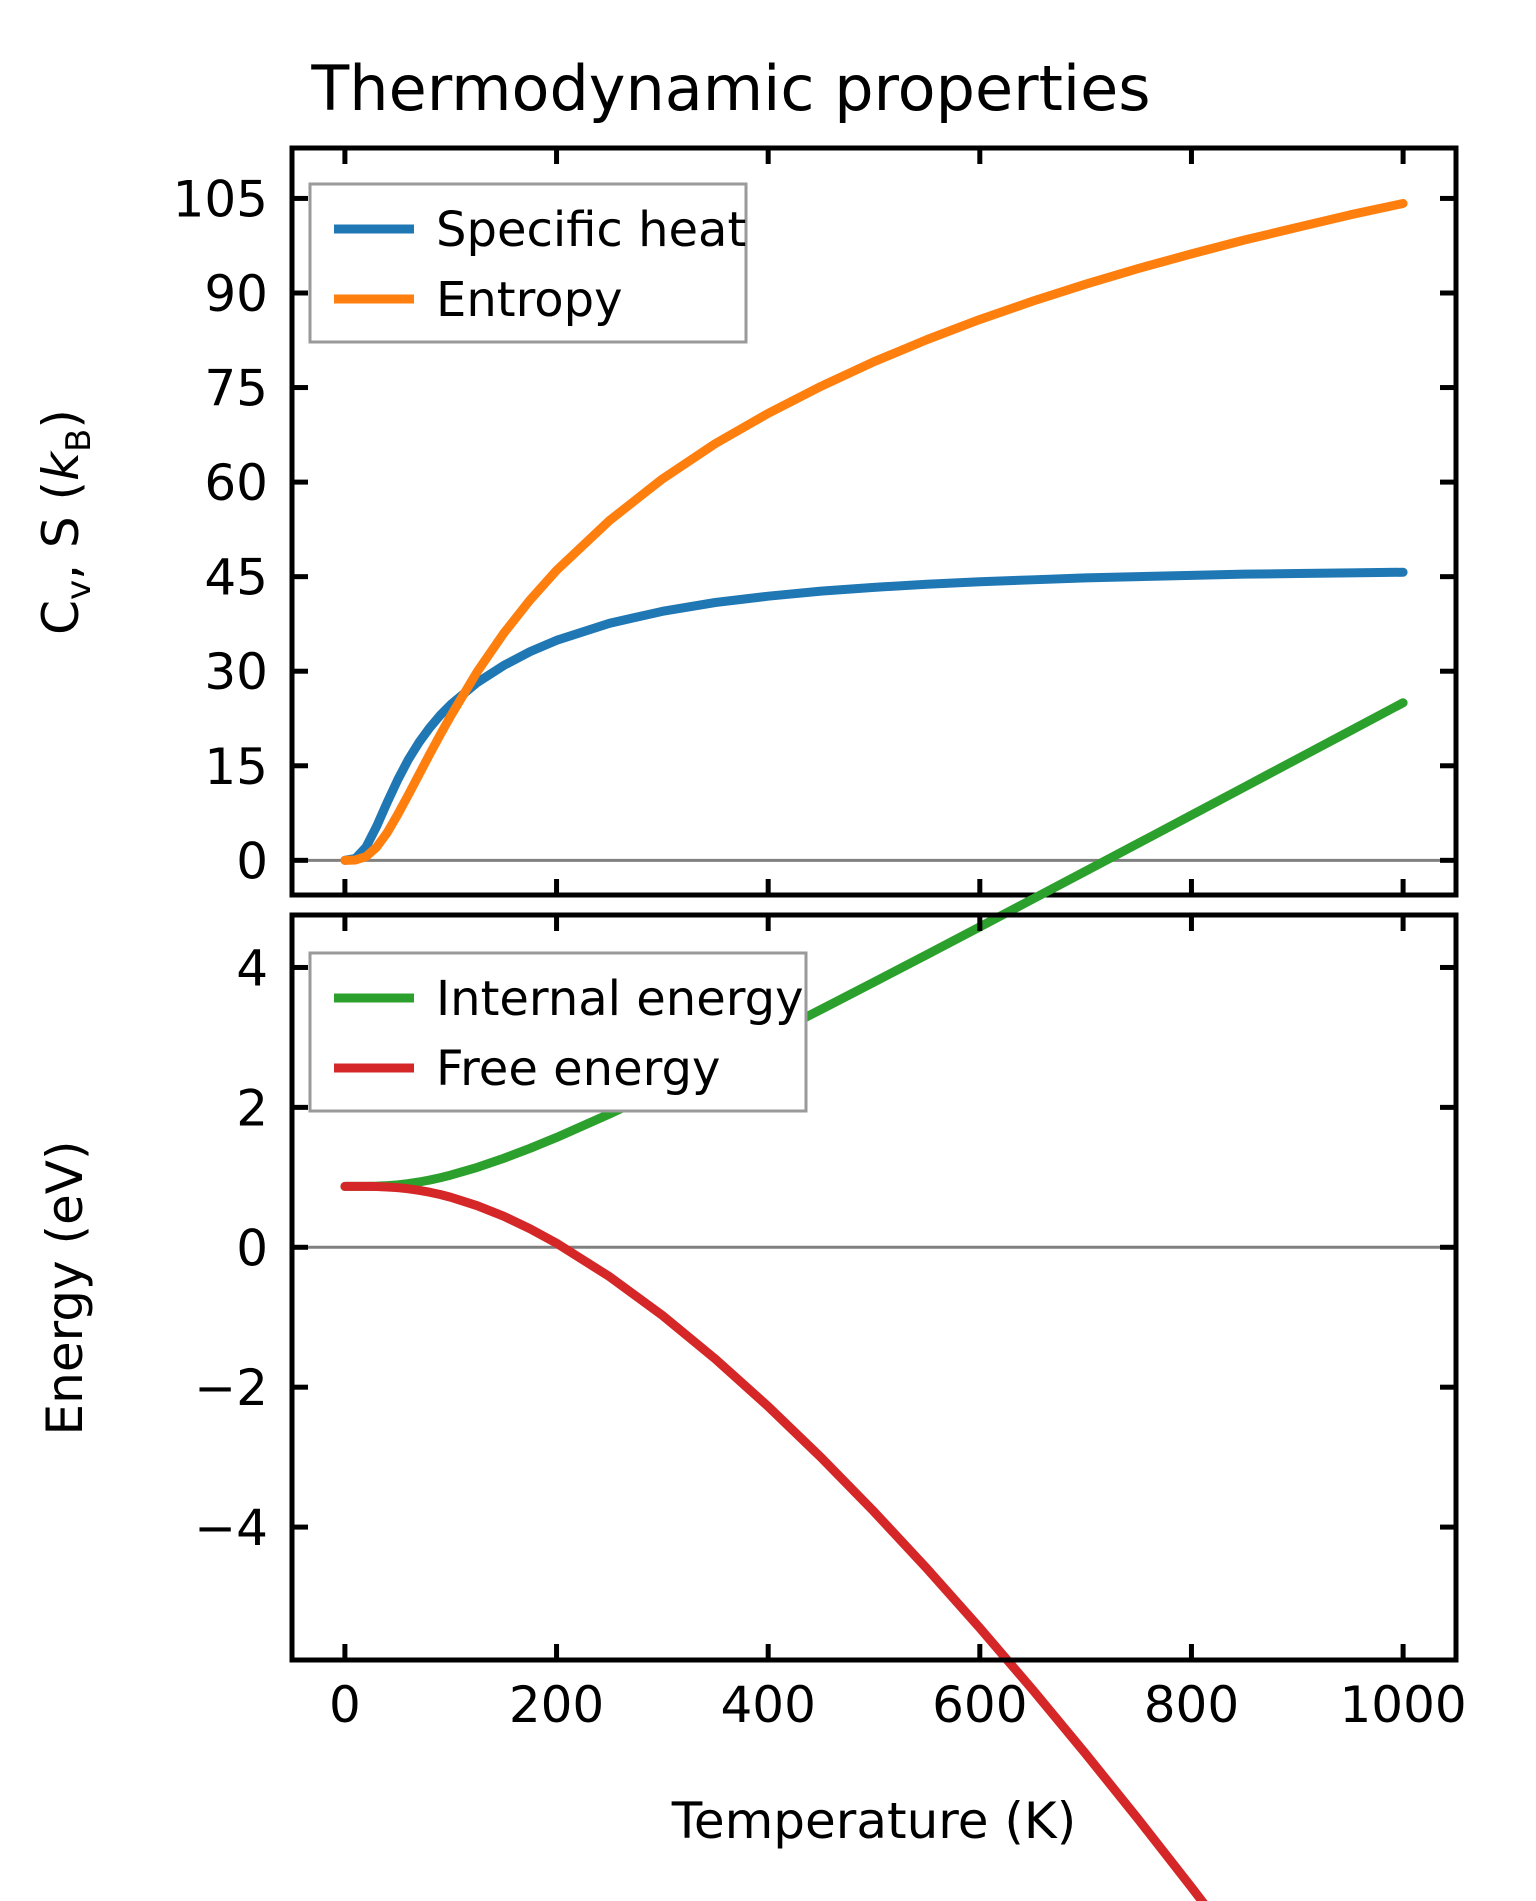 This screenshot has height=1901, width=1536. What do you see at coordinates (231, 1388) in the screenshot?
I see `y-tick-label: −2` at bounding box center [231, 1388].